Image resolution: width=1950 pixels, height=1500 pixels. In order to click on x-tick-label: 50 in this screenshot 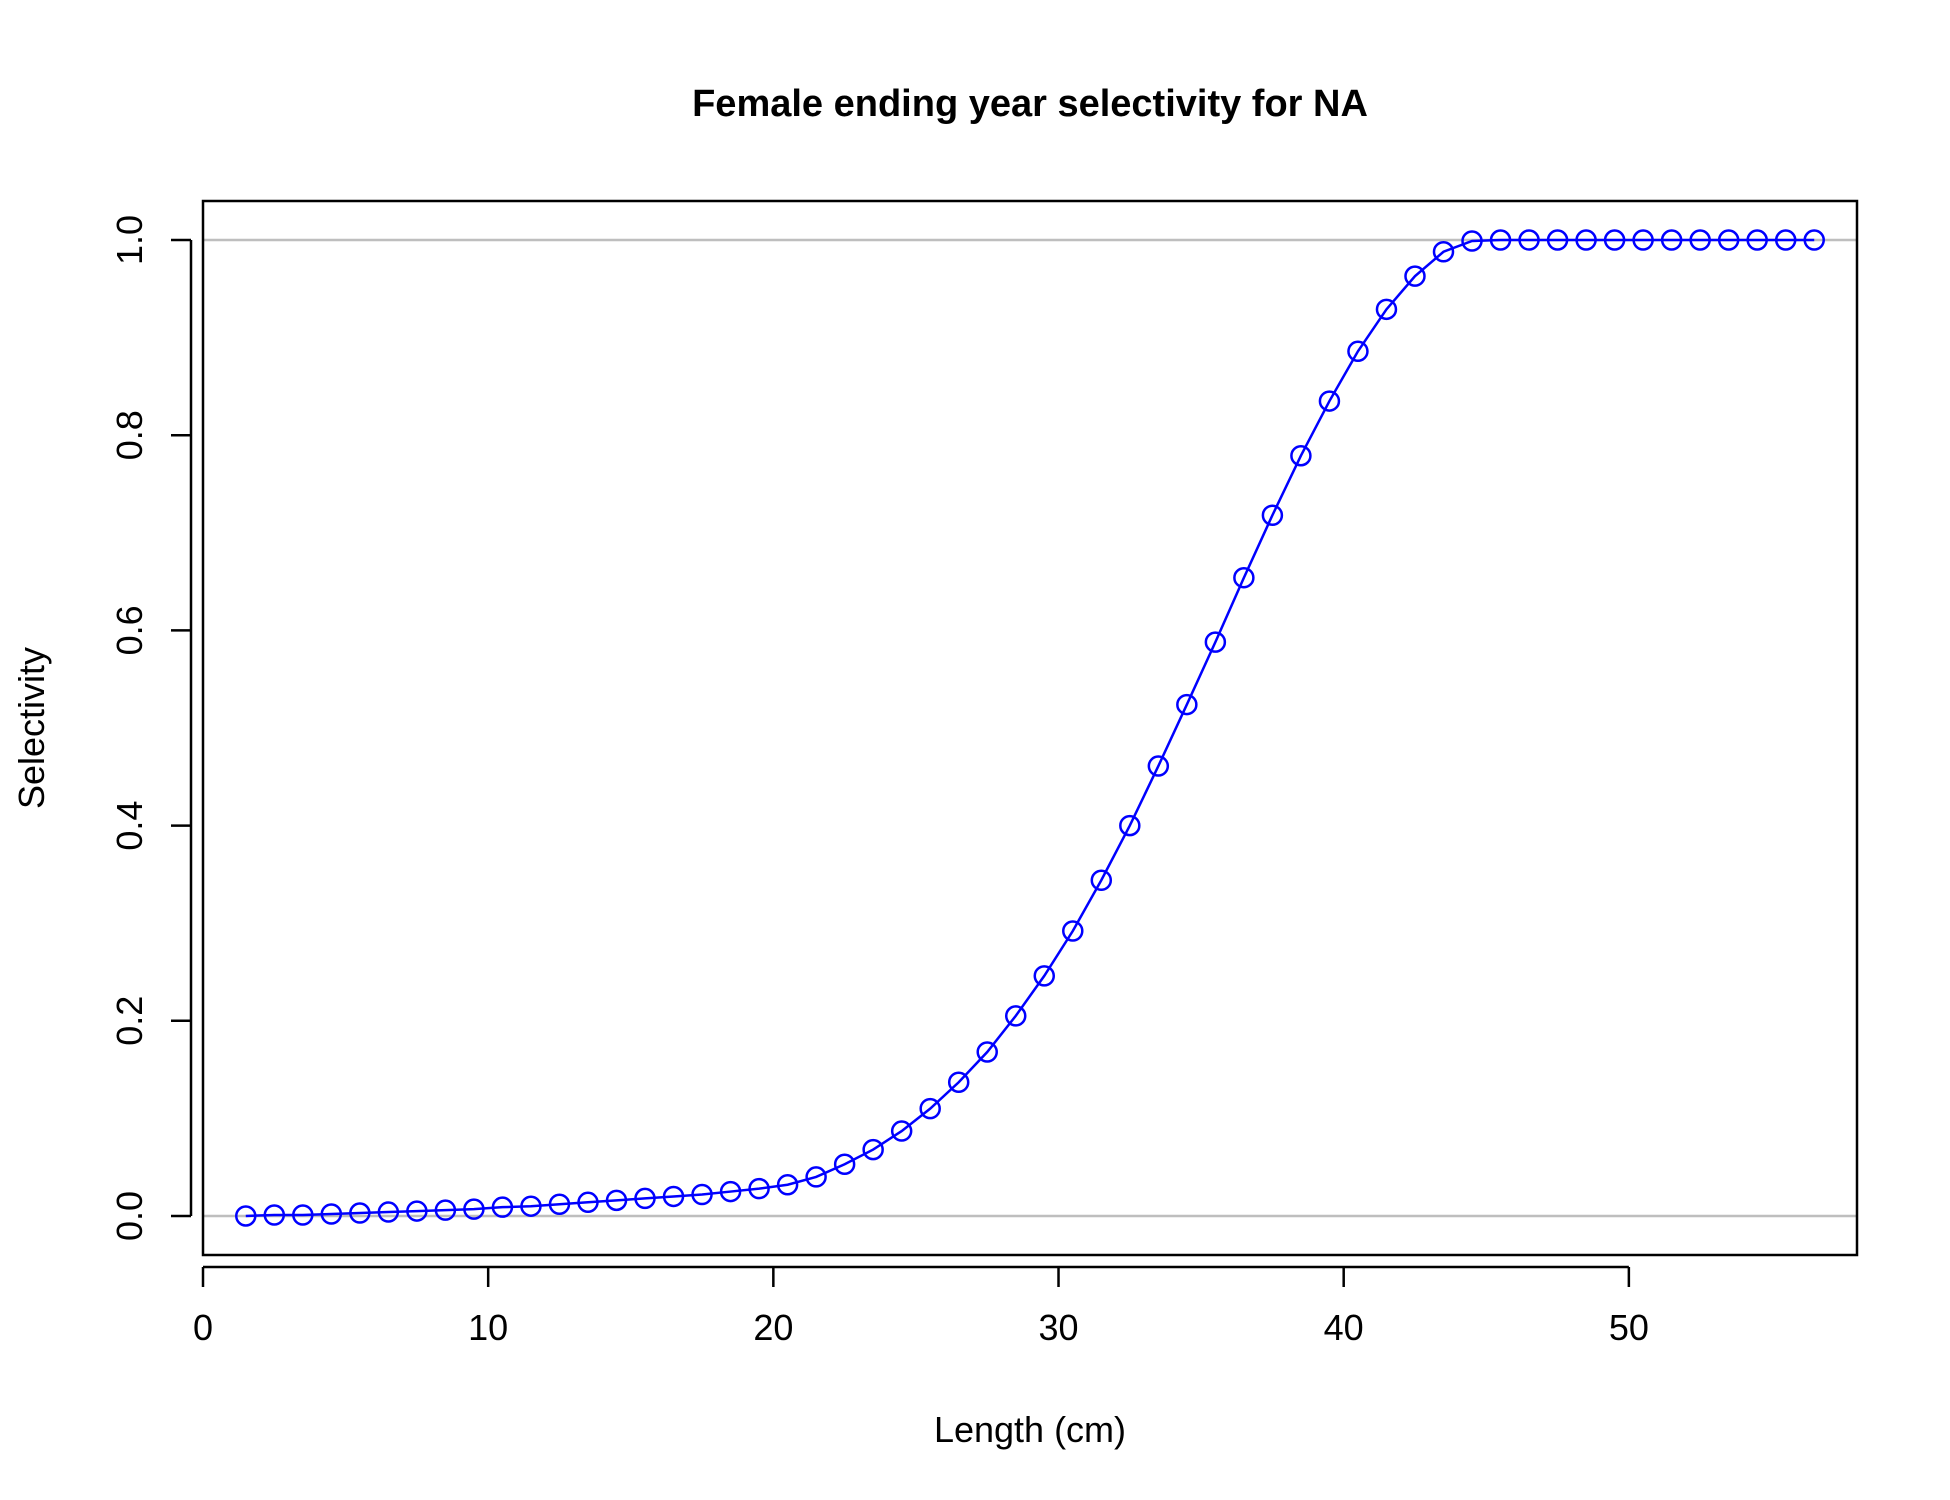, I will do `click(1629, 1327)`.